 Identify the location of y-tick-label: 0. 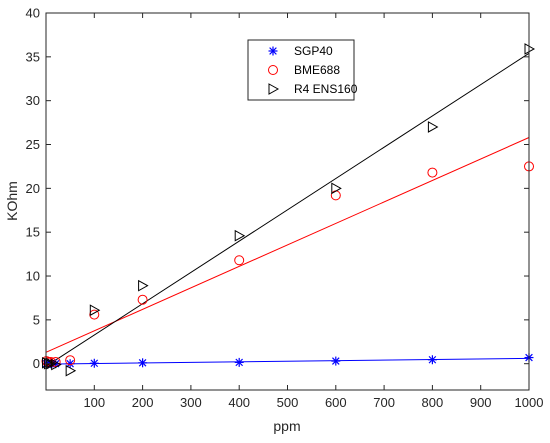
(36, 363).